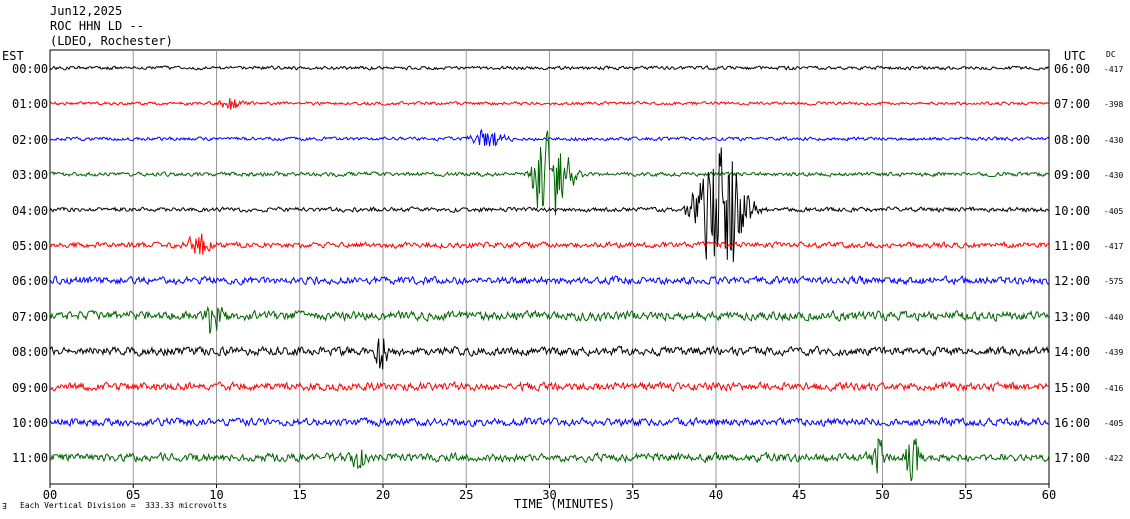 This screenshot has height=519, width=1130. Describe the element at coordinates (1114, 459) in the screenshot. I see `dc-offset-value: -422` at that location.